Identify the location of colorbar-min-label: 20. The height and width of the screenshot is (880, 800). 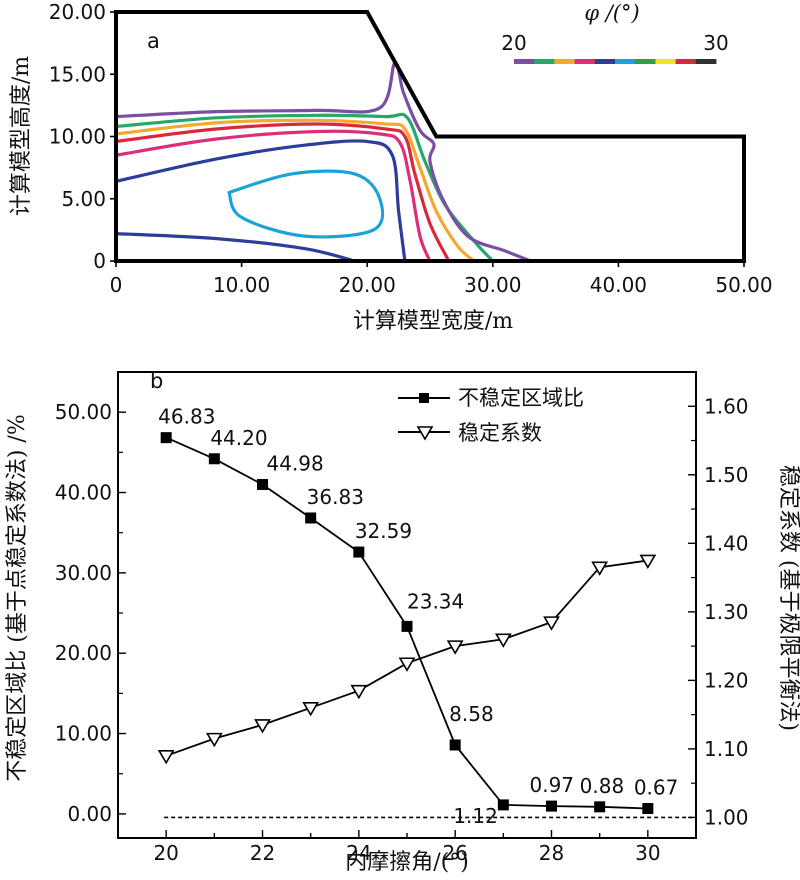
(513, 43).